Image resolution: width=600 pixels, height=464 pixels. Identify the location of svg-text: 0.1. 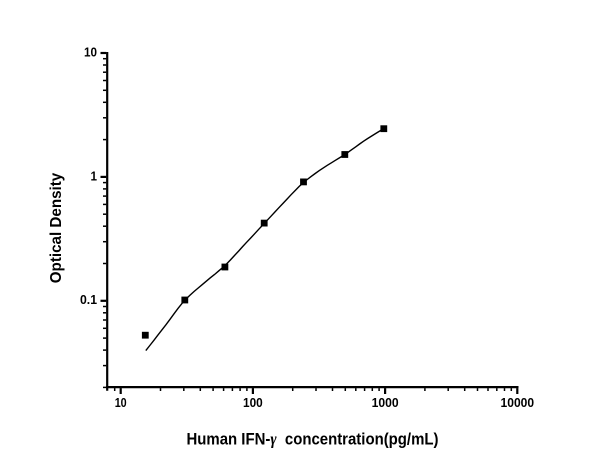
(88, 299).